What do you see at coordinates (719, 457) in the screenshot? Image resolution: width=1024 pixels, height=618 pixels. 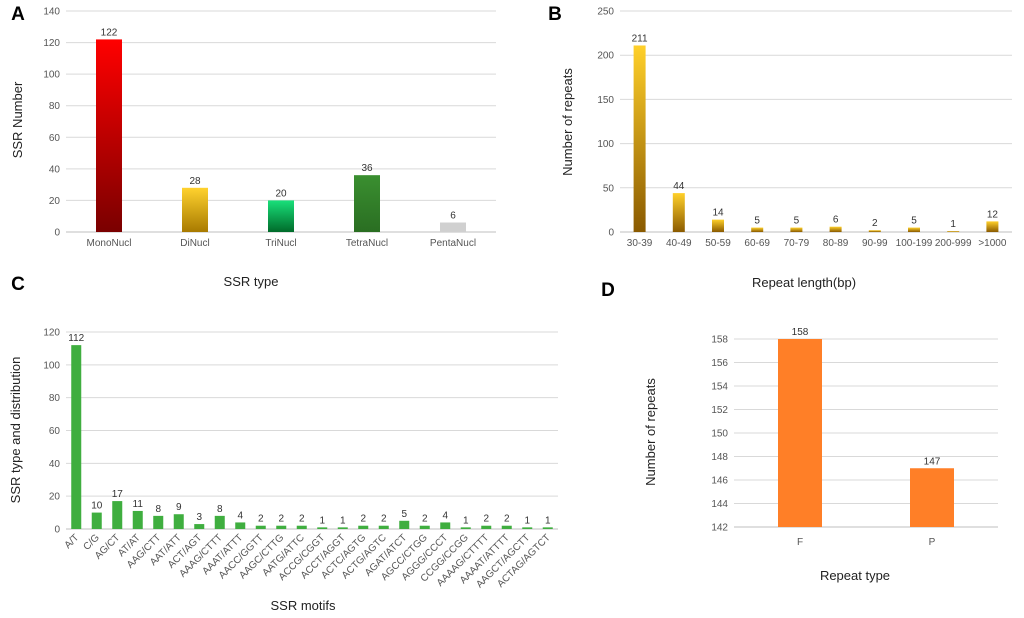 I see `y-tick-label: 148` at bounding box center [719, 457].